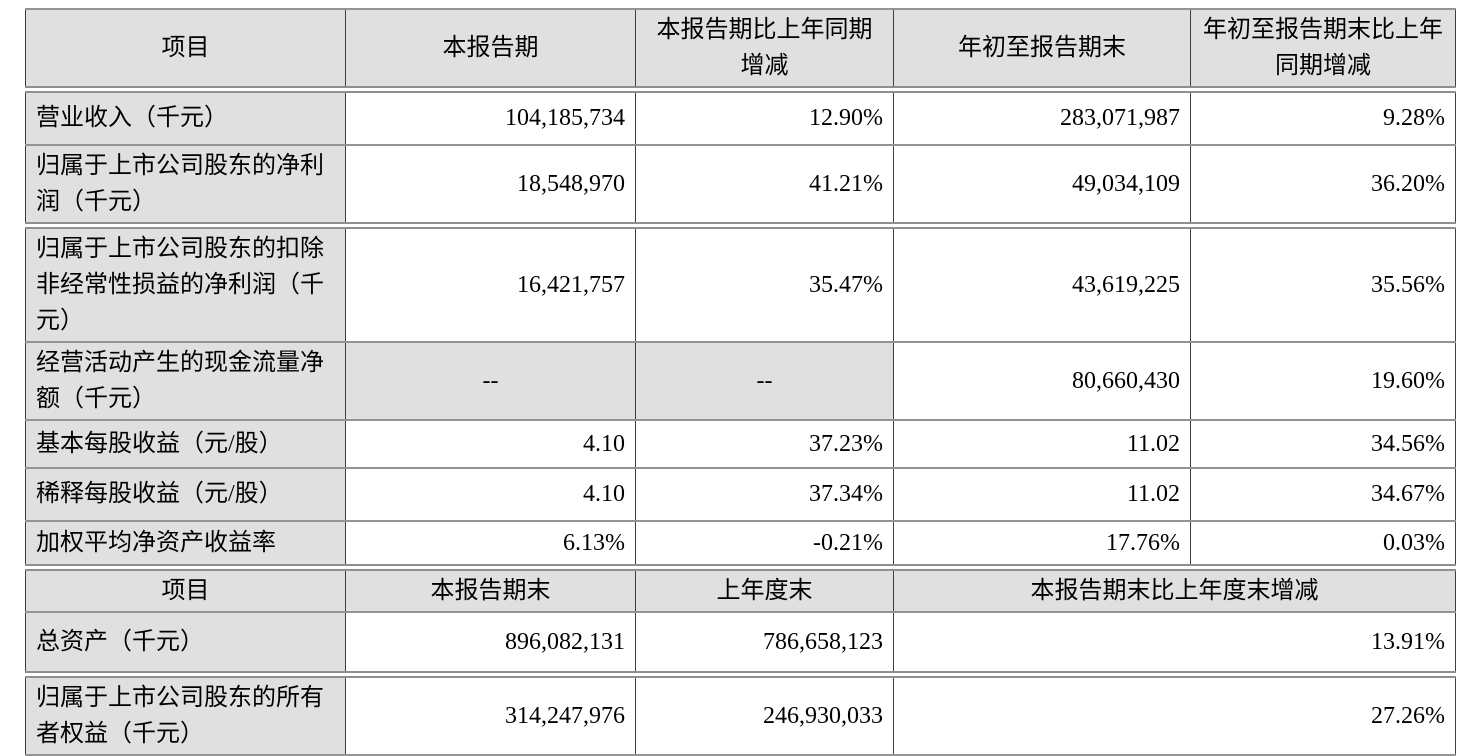 Image resolution: width=1479 pixels, height=756 pixels. Describe the element at coordinates (1042, 184) in the screenshot. I see `ytd-value: 49,034,109` at that location.